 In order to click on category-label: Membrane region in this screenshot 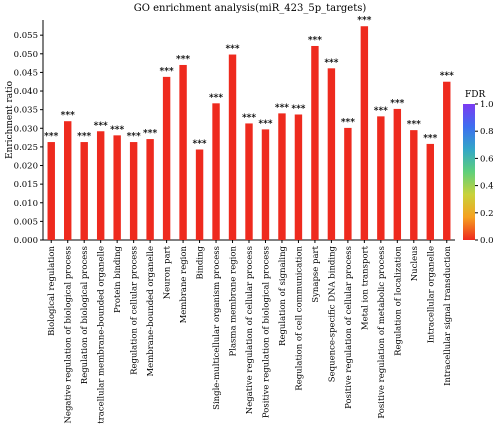, I will do `click(184, 284)`.